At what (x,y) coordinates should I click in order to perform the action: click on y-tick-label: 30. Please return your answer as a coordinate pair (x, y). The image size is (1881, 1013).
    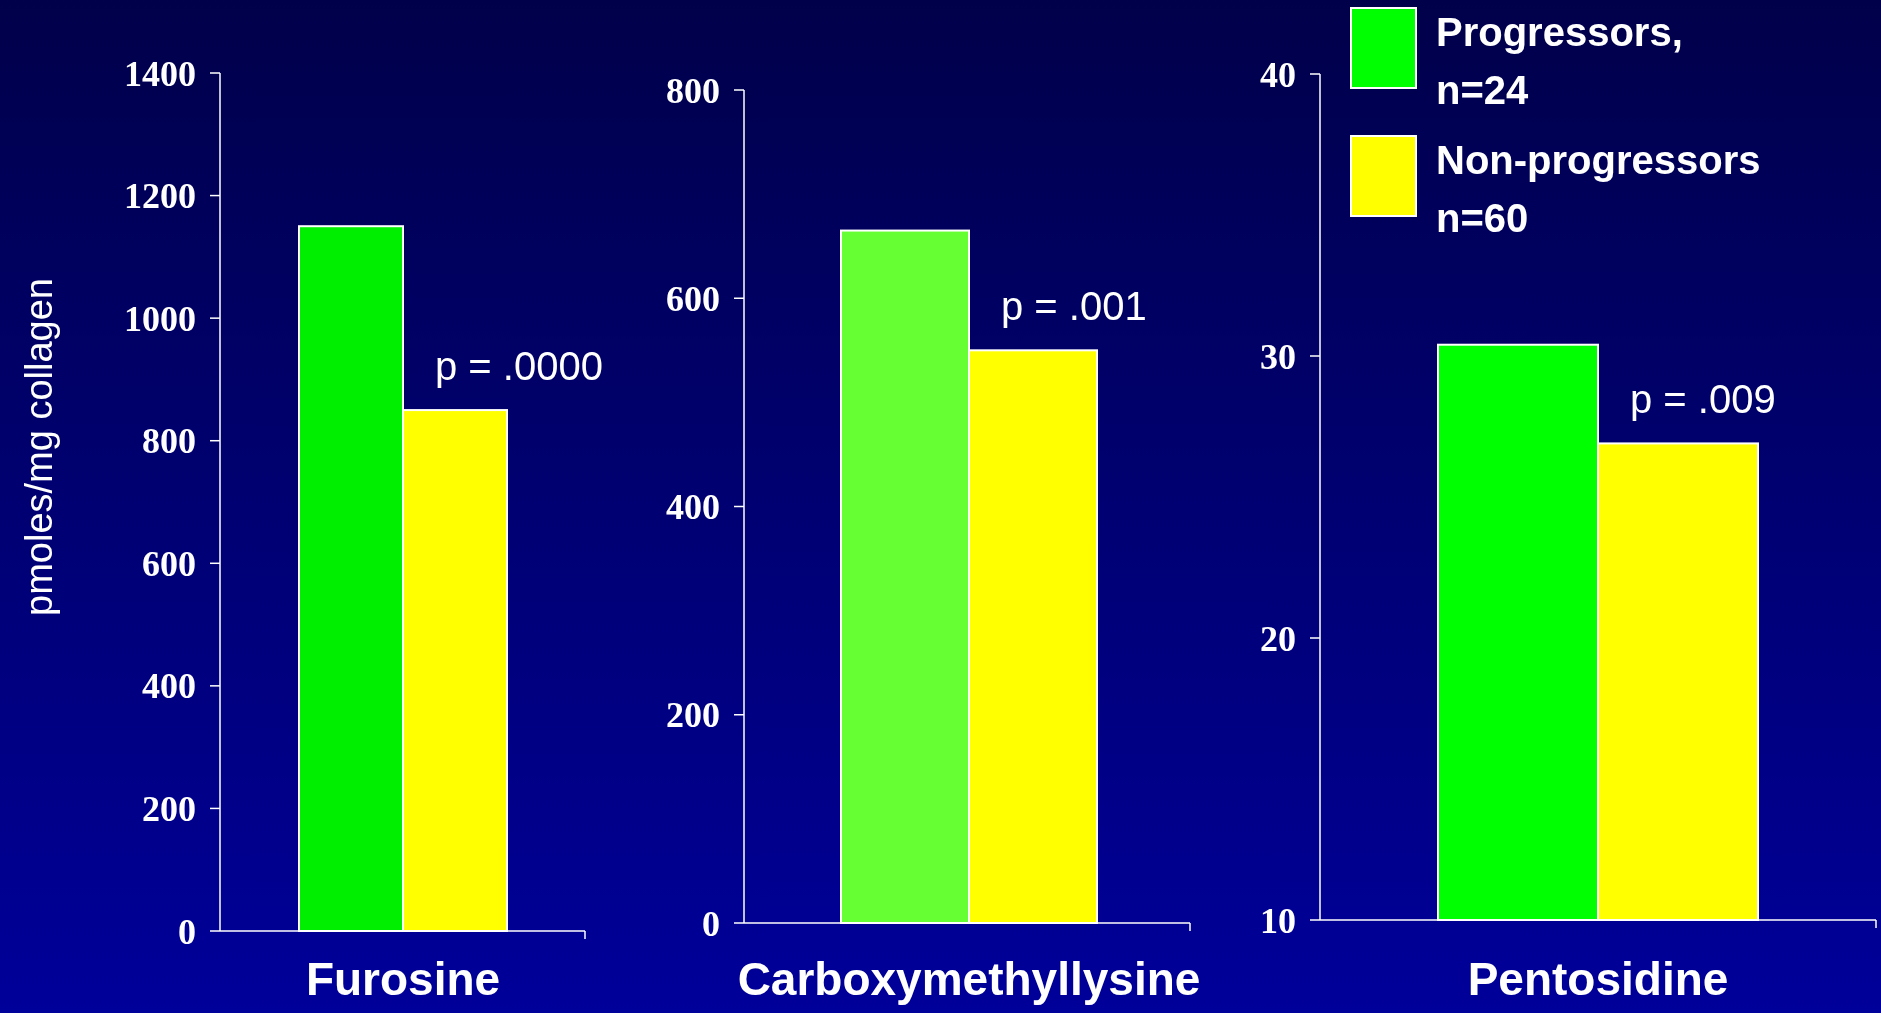
    Looking at the image, I should click on (1278, 356).